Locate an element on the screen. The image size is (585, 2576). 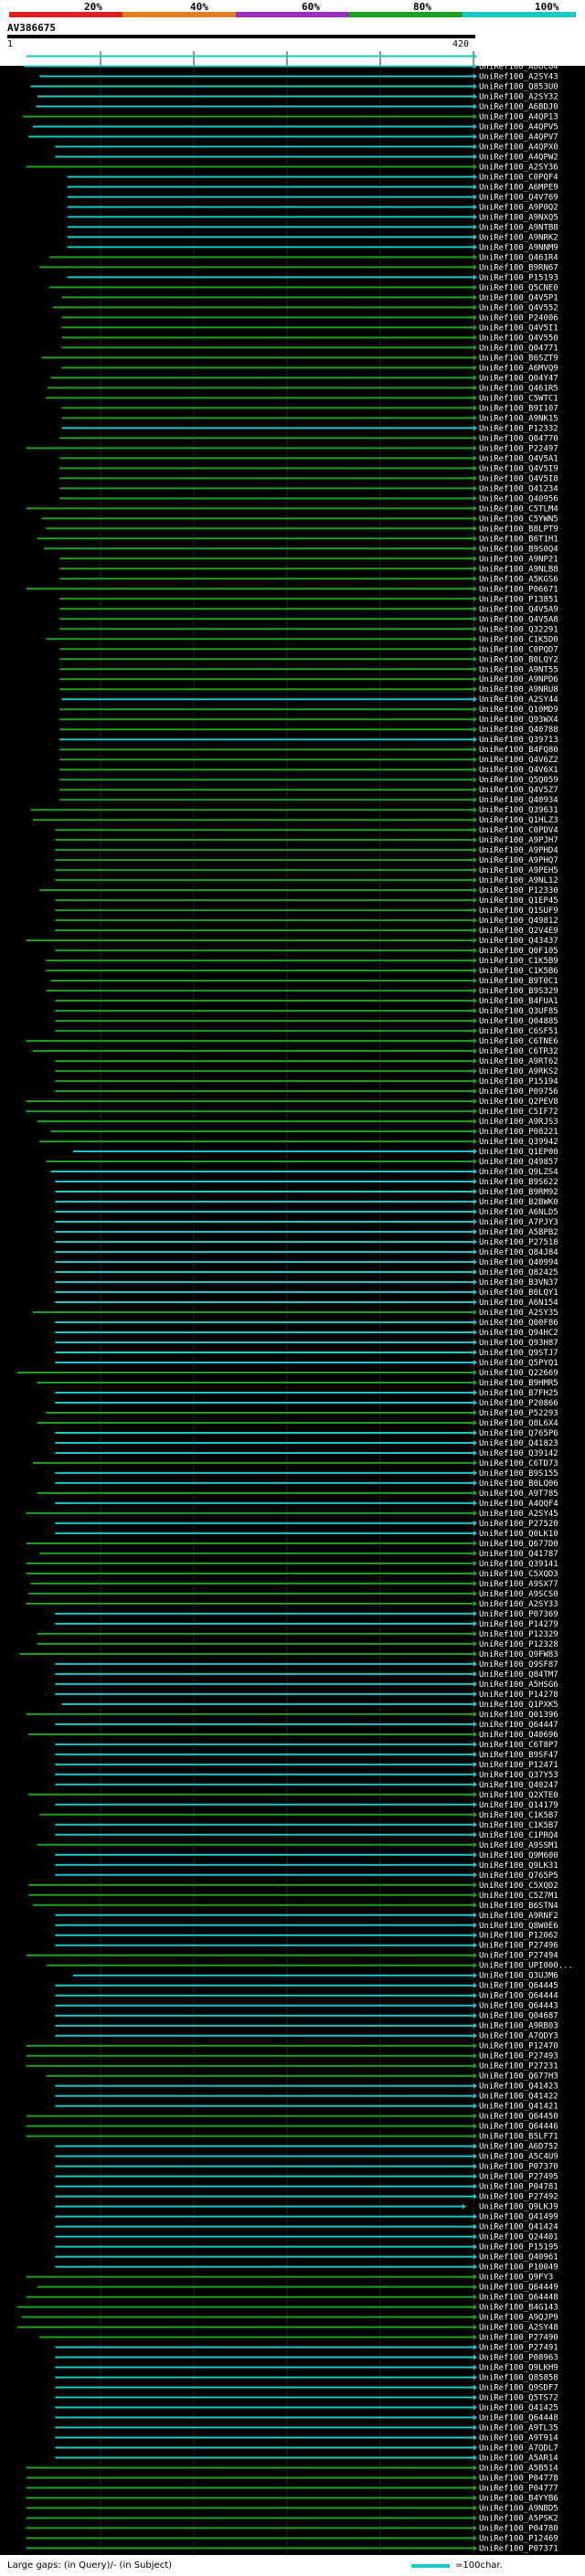
hit-label: UniRef100_Q5CNE0 is located at coordinates (518, 287).